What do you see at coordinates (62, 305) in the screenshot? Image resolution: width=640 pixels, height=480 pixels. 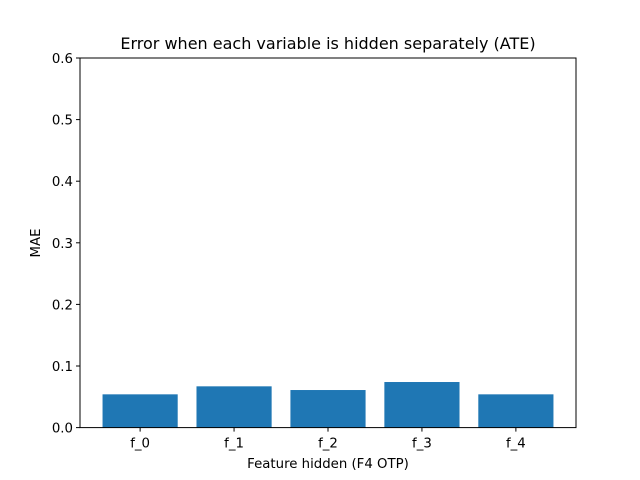 I see `y-tick-label: 0.2` at bounding box center [62, 305].